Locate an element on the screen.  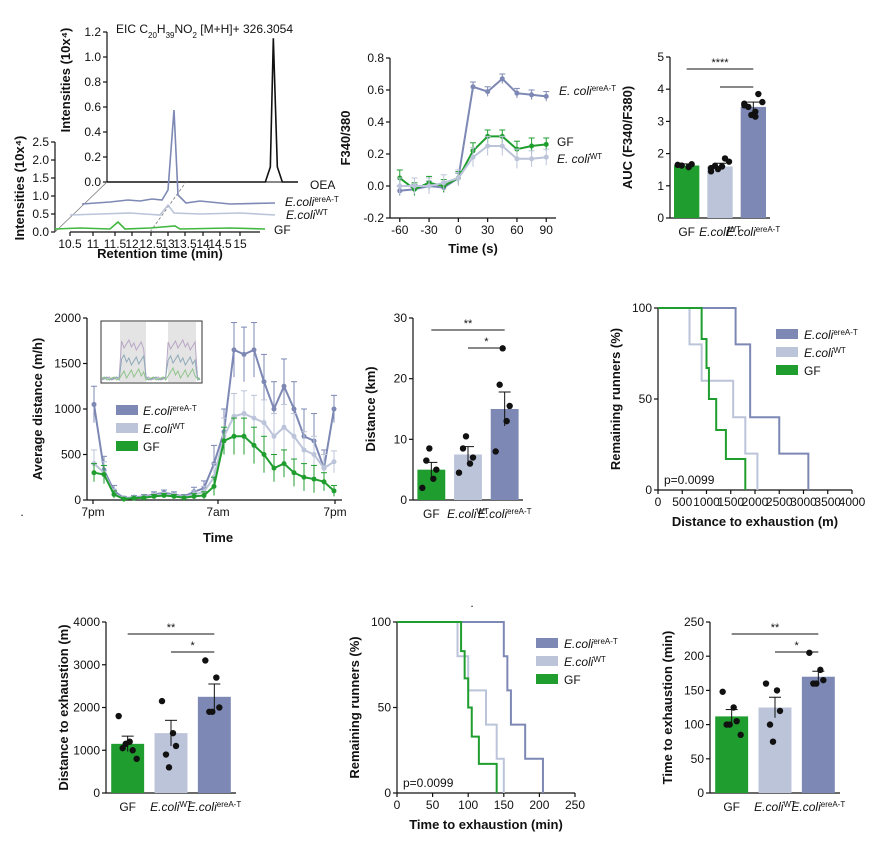
chart-title: EIC C20H39NO2 [M+H]+ 326.3054 is located at coordinates (204, 31).